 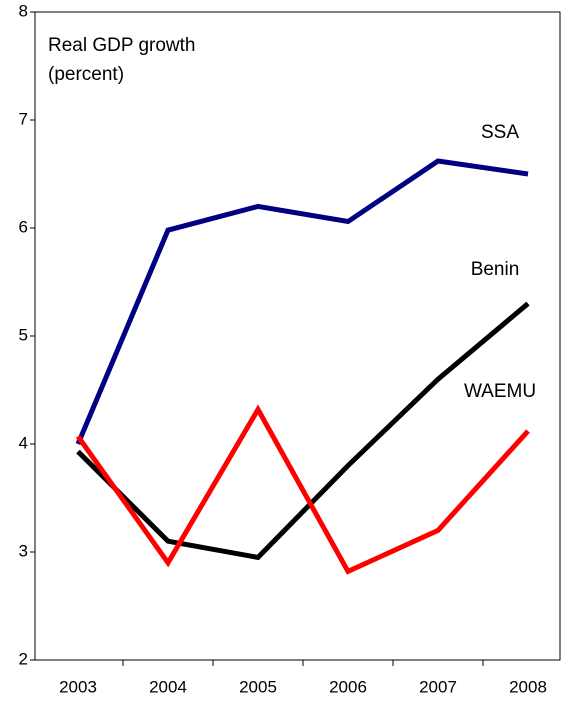 I want to click on chart-title: (percent), so click(x=86, y=74).